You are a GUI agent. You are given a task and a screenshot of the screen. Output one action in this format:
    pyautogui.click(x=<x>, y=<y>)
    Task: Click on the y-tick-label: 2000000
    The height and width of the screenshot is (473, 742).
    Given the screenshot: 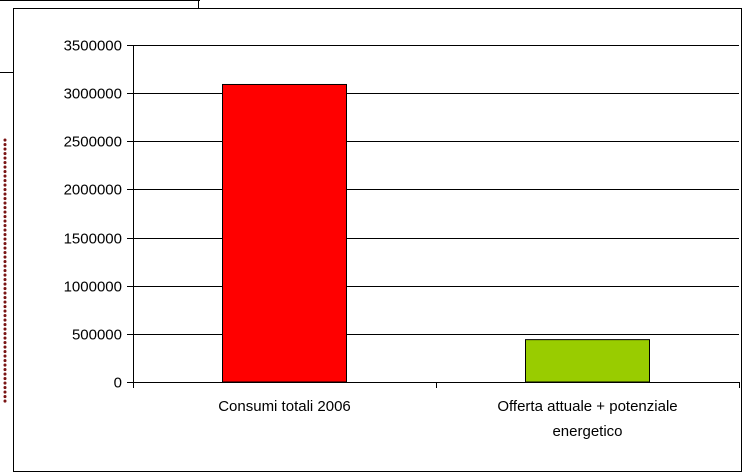 What is the action you would take?
    pyautogui.click(x=93, y=190)
    